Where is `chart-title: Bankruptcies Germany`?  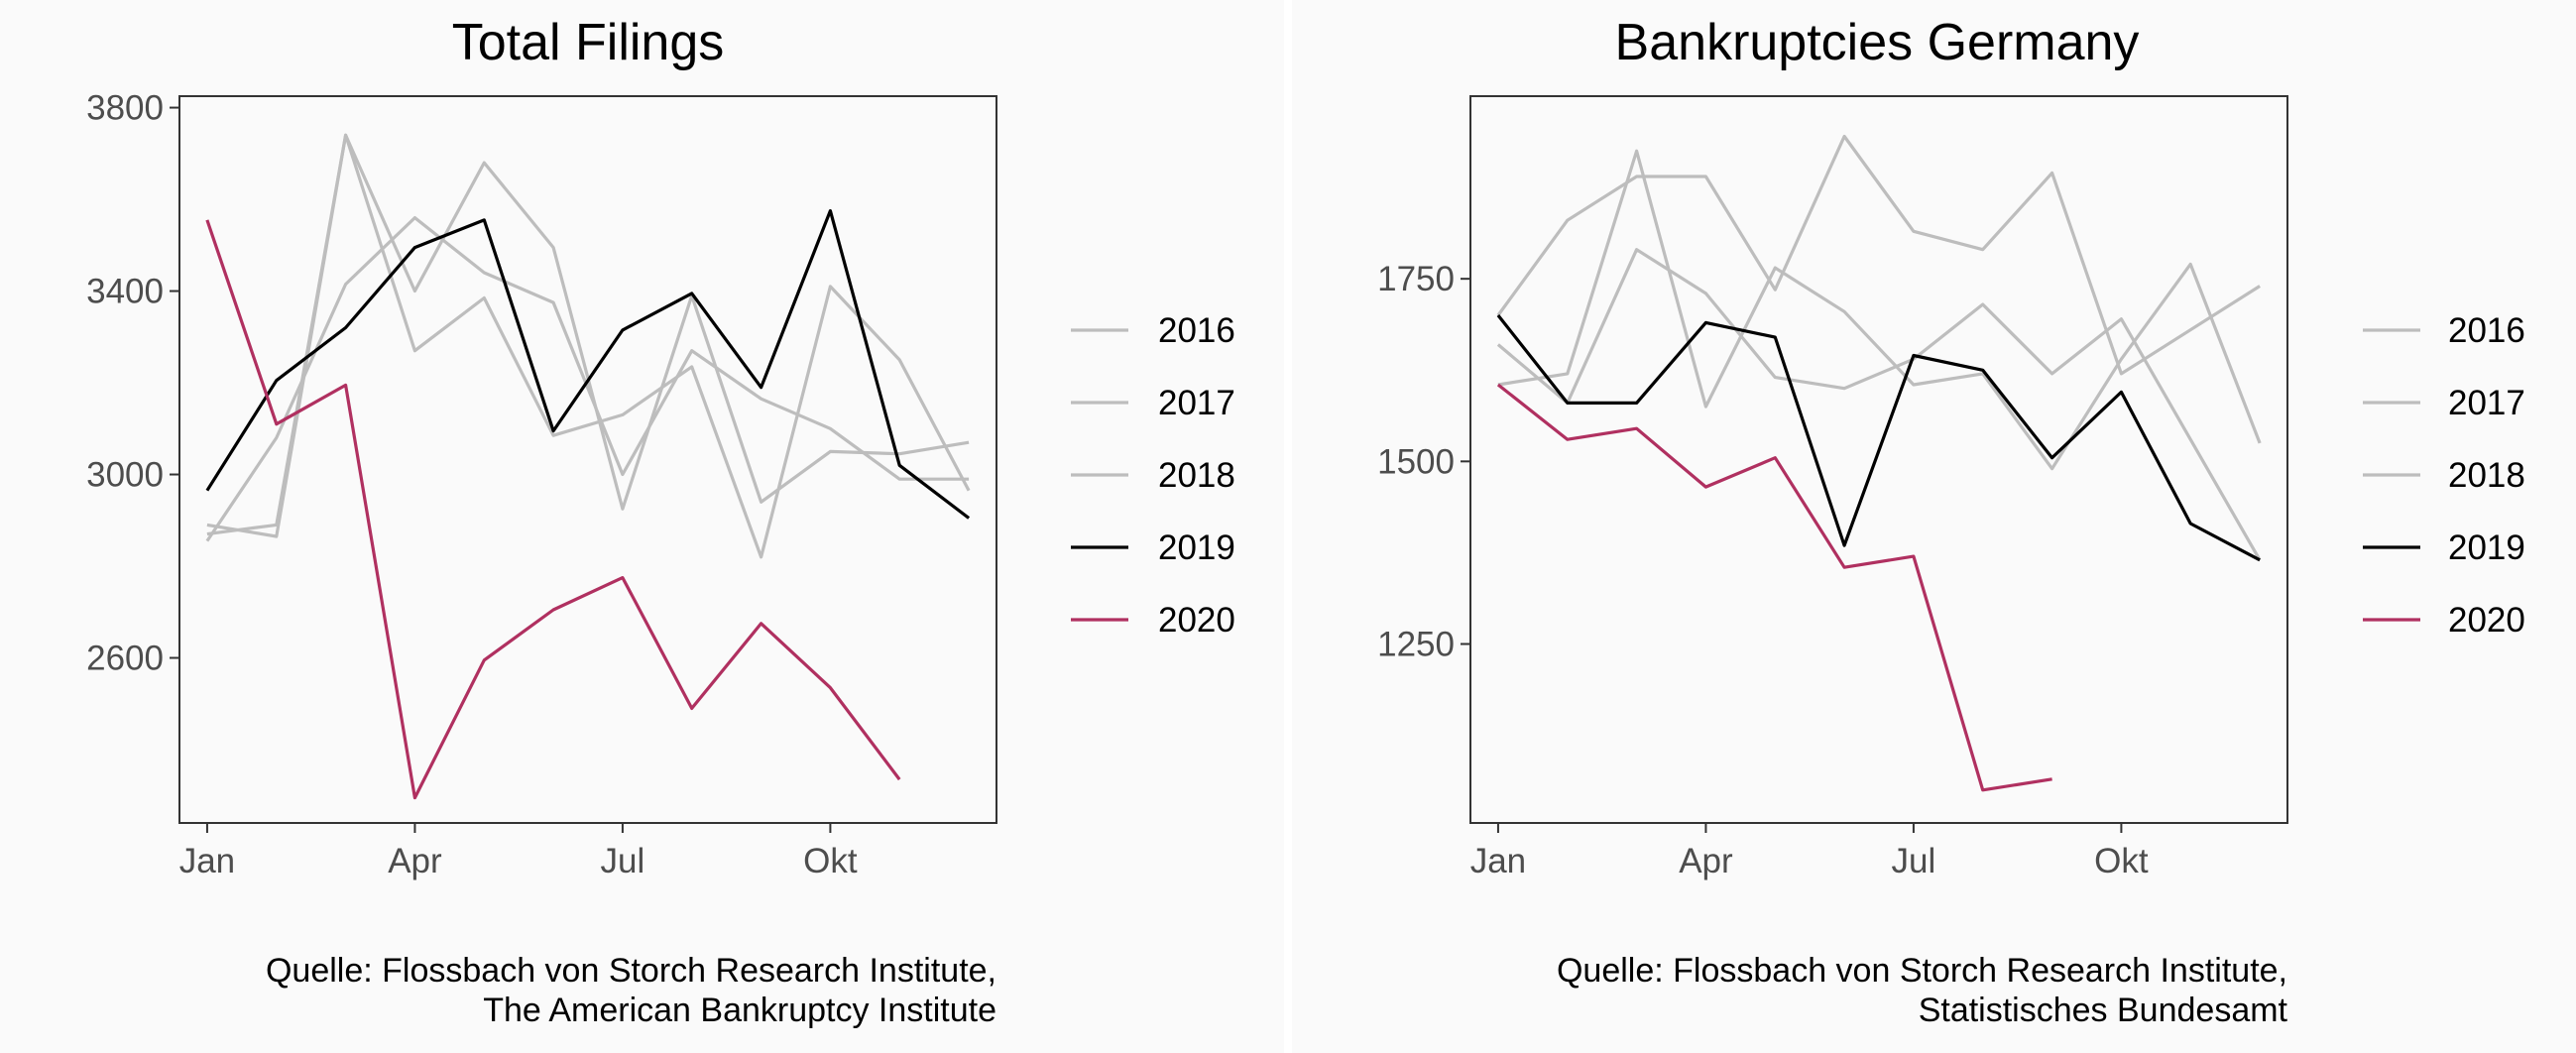
chart-title: Bankruptcies Germany is located at coordinates (1877, 42).